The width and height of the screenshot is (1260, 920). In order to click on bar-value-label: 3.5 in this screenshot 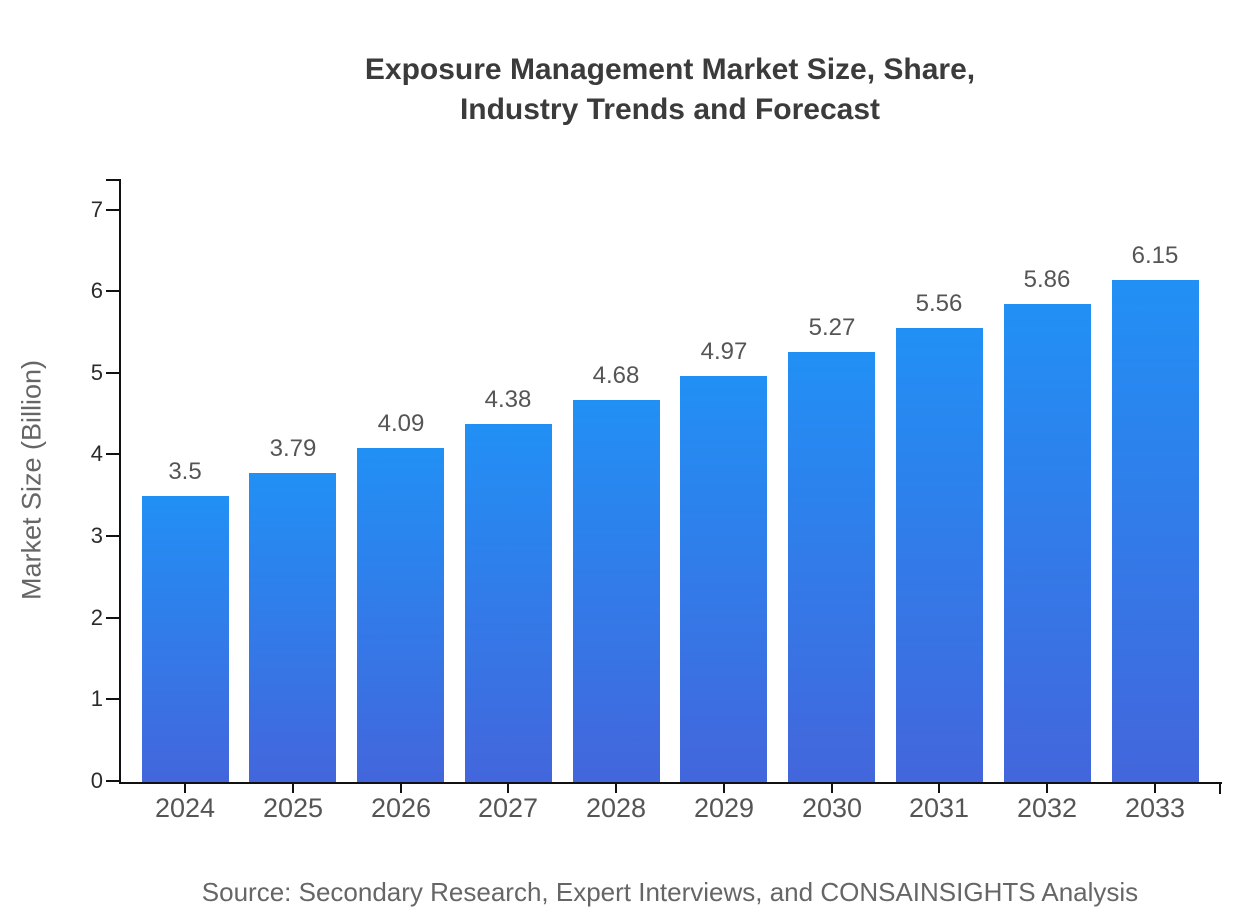, I will do `click(185, 471)`.